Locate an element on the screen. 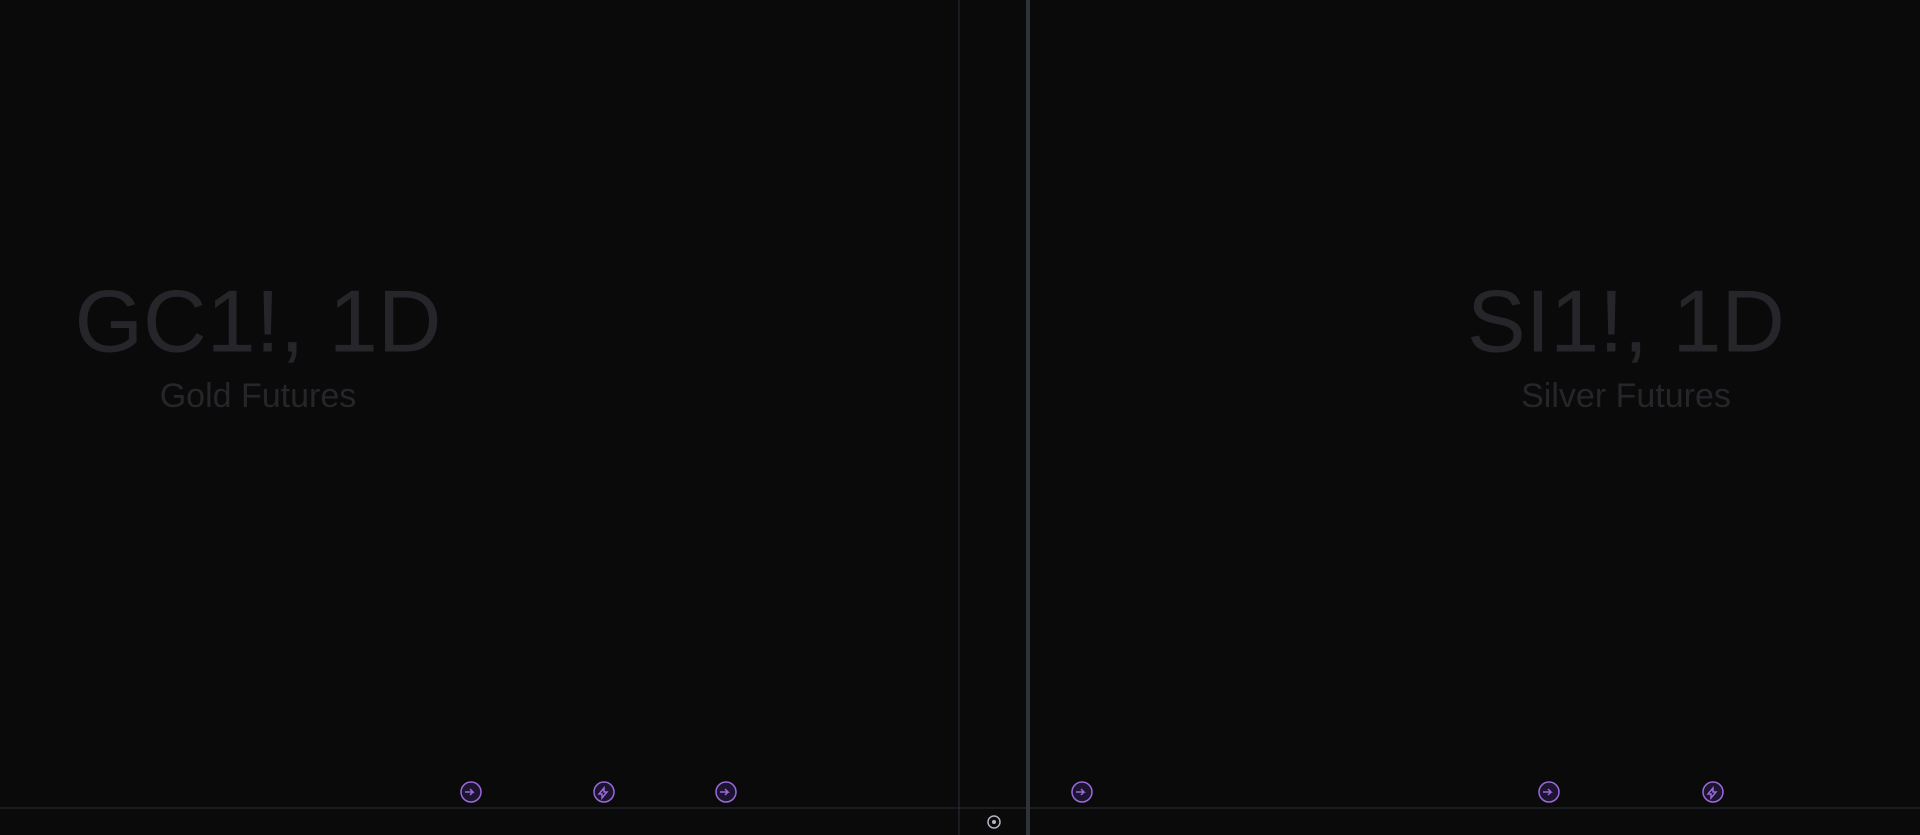 The width and height of the screenshot is (1920, 835). gear-outline is located at coordinates (994, 822).